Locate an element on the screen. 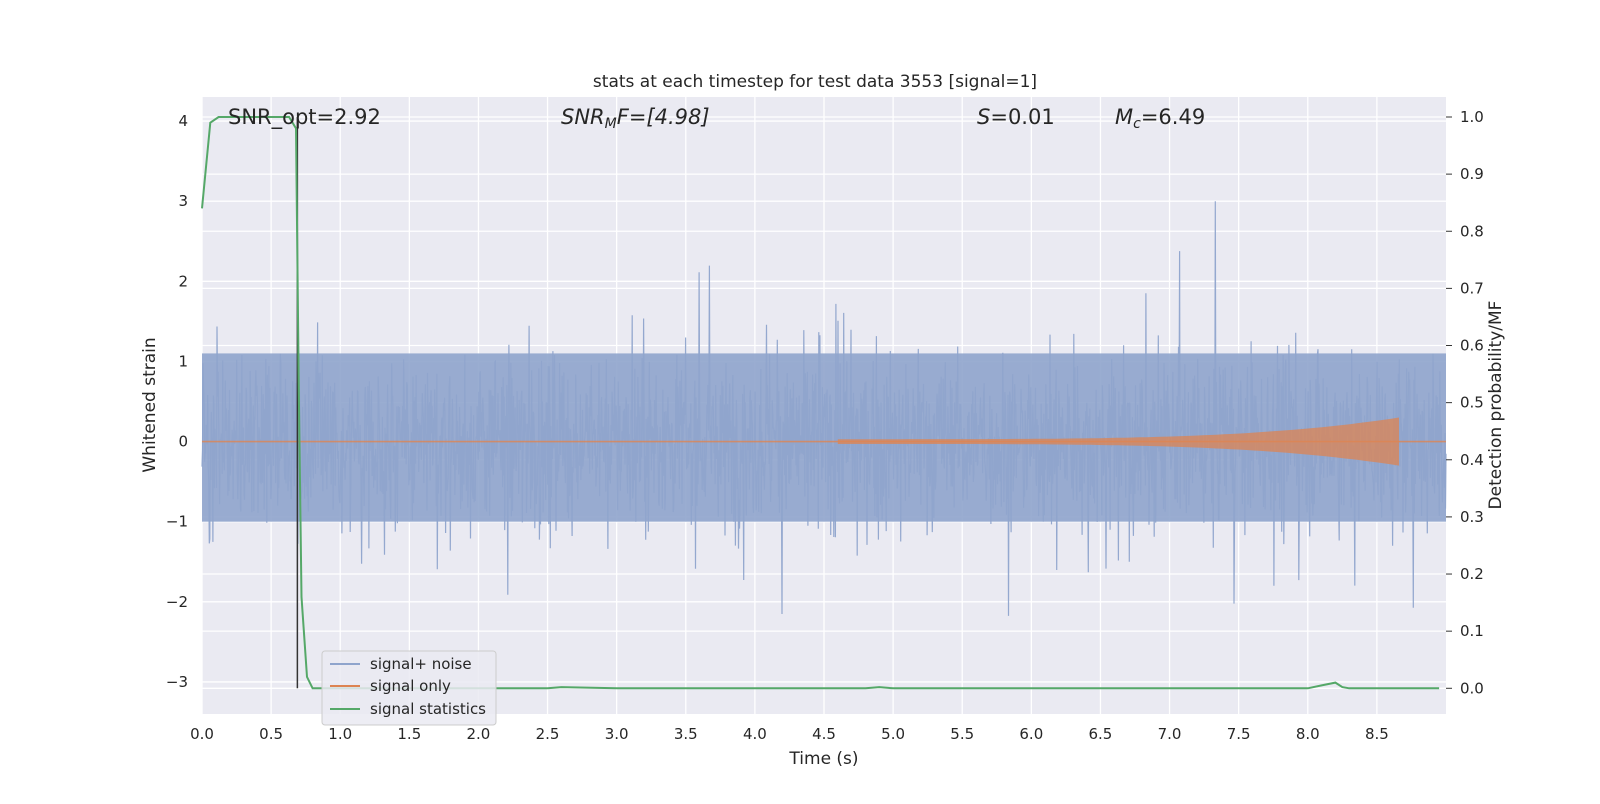 This screenshot has height=804, width=1600. annotation-snr-mf: SNRMF=[4.98] is located at coordinates (635, 118).